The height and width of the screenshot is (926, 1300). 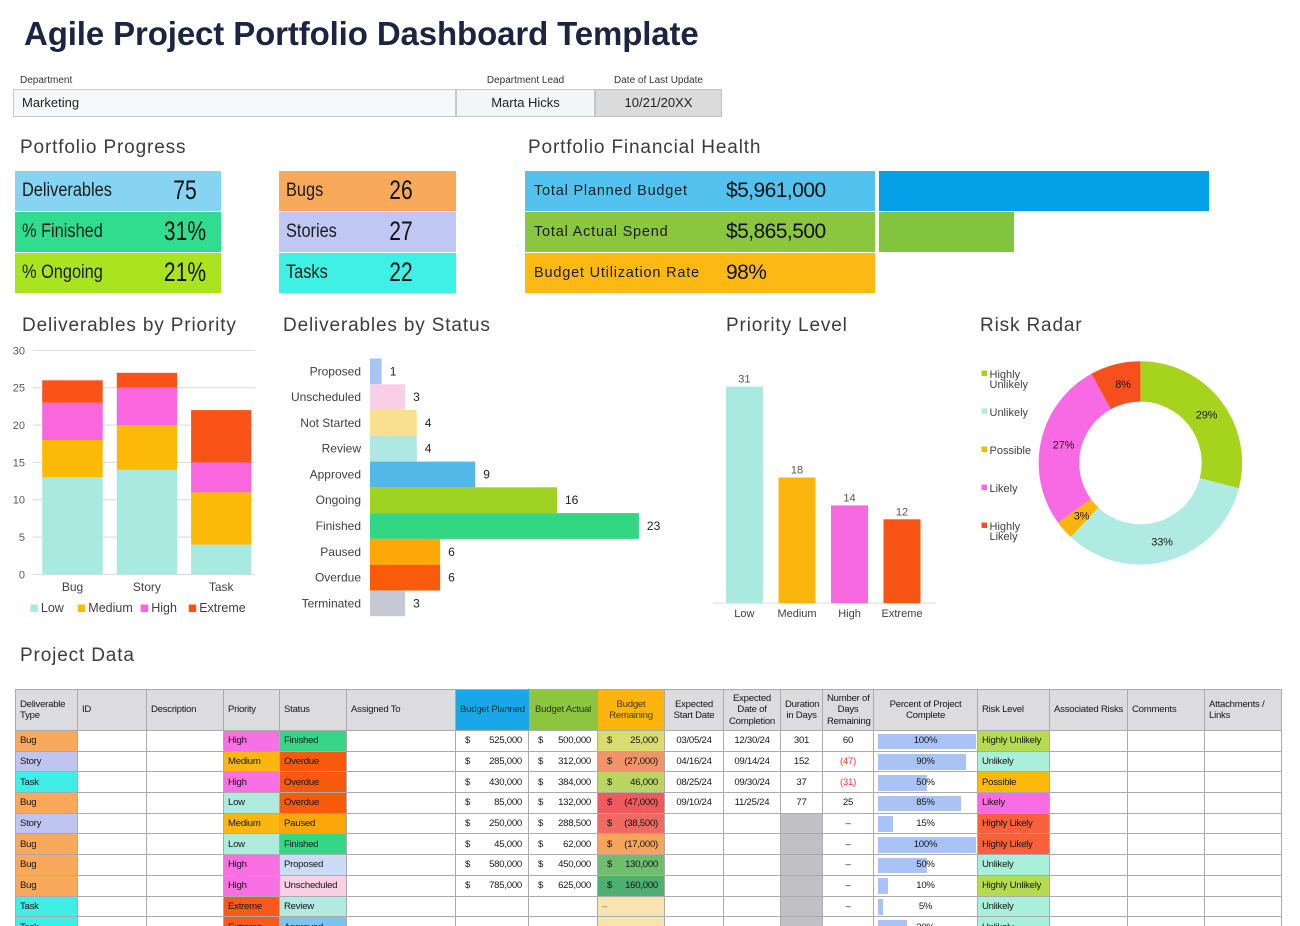 I want to click on svg-text: Proposed, so click(x=335, y=371).